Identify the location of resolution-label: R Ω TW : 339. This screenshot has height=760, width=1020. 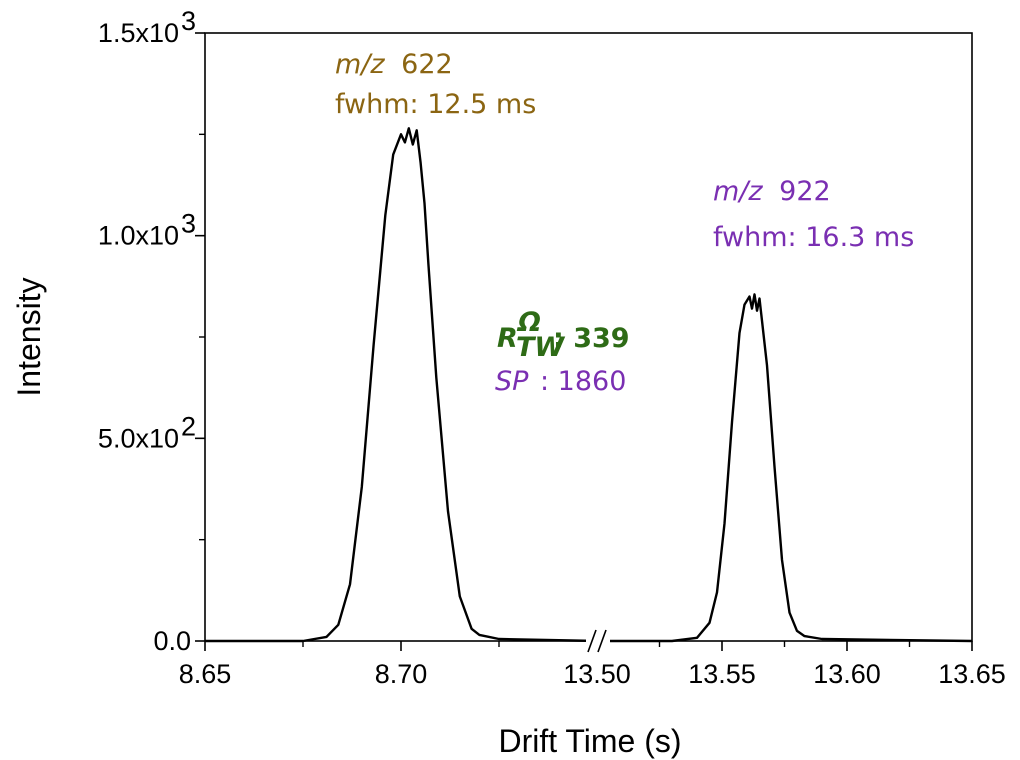
(563, 335).